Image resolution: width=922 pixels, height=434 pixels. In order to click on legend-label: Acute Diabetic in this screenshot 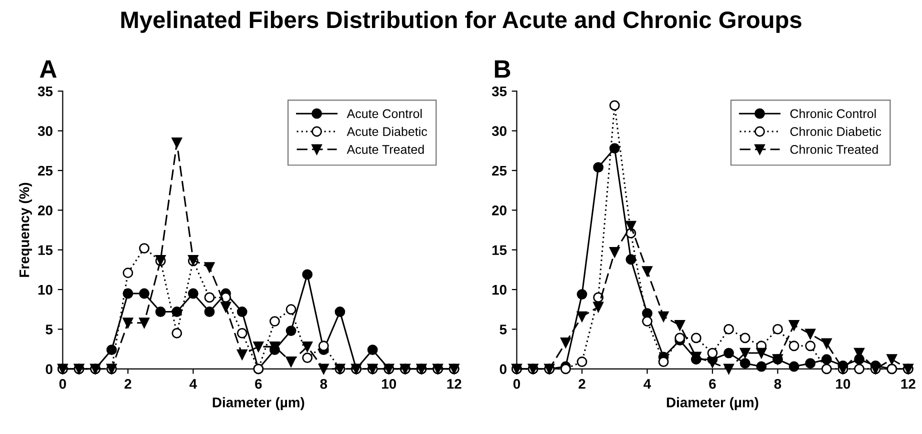, I will do `click(387, 131)`.